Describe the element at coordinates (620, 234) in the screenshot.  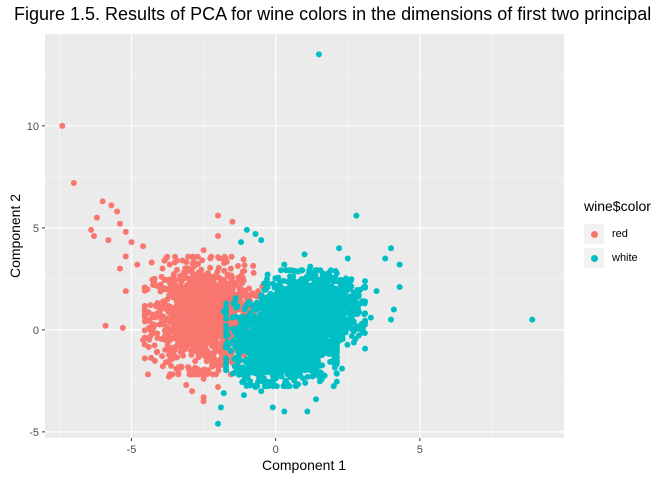
I see `legend-label-red: red` at that location.